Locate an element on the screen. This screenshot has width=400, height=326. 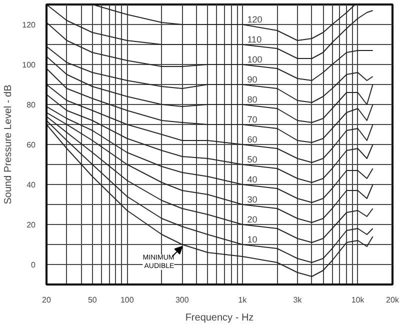
y-tick-label: 100 is located at coordinates (29, 65).